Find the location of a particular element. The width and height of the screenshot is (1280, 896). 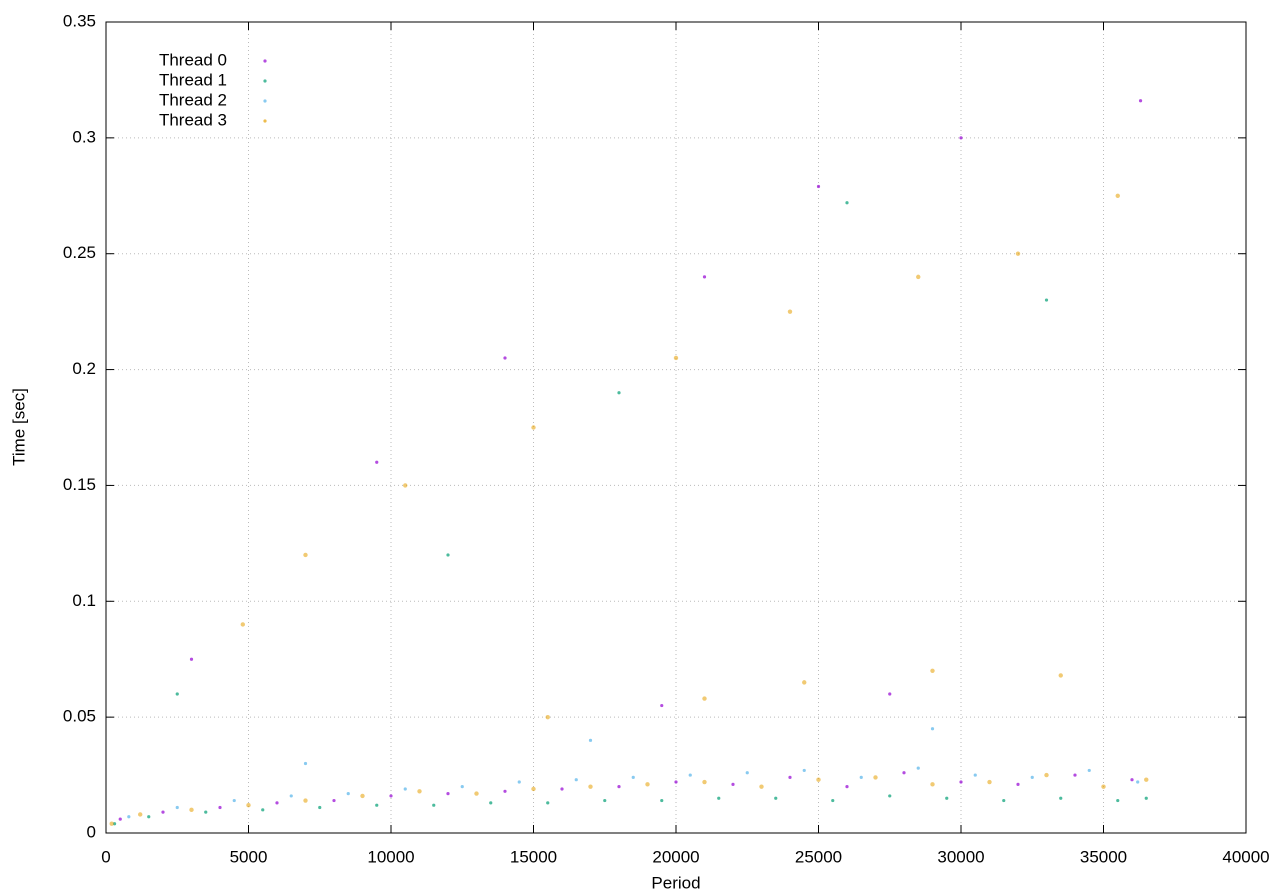

y-tick-label: 0.05 is located at coordinates (79, 716).